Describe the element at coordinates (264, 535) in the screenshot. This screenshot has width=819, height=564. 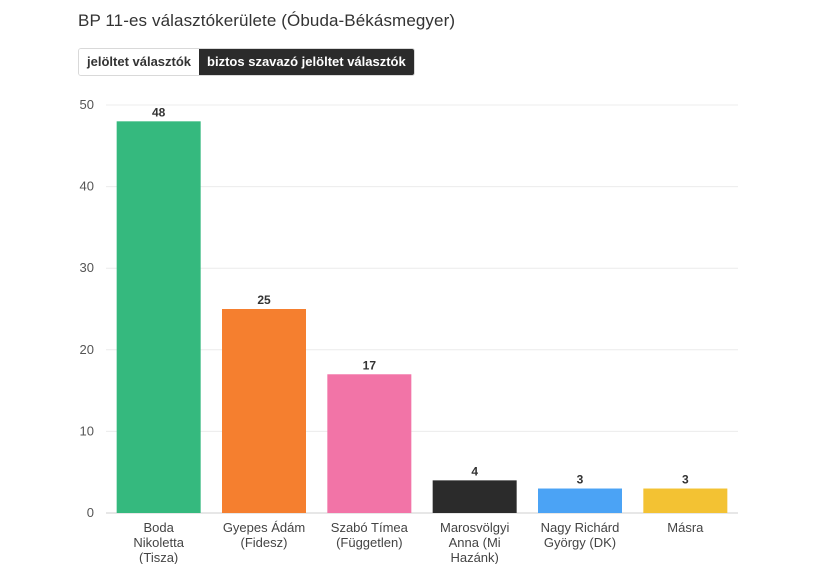
I see `category-label-1: Gyepes Ádám (Fidesz)` at that location.